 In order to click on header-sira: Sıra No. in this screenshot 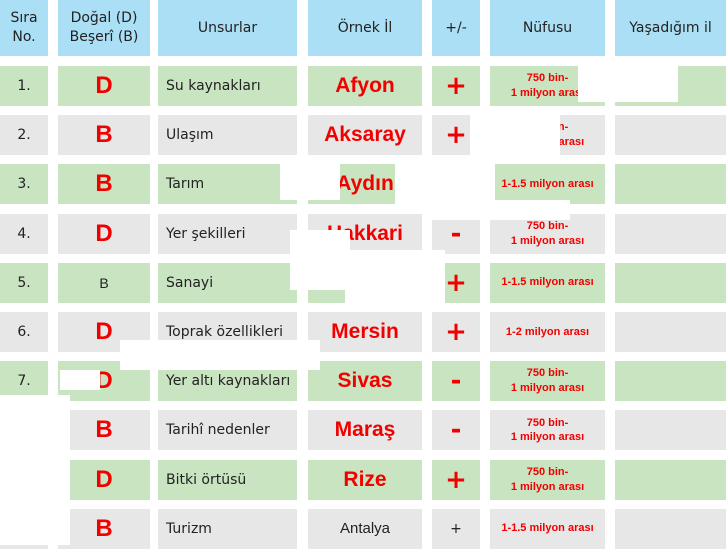, I will do `click(24, 28)`.